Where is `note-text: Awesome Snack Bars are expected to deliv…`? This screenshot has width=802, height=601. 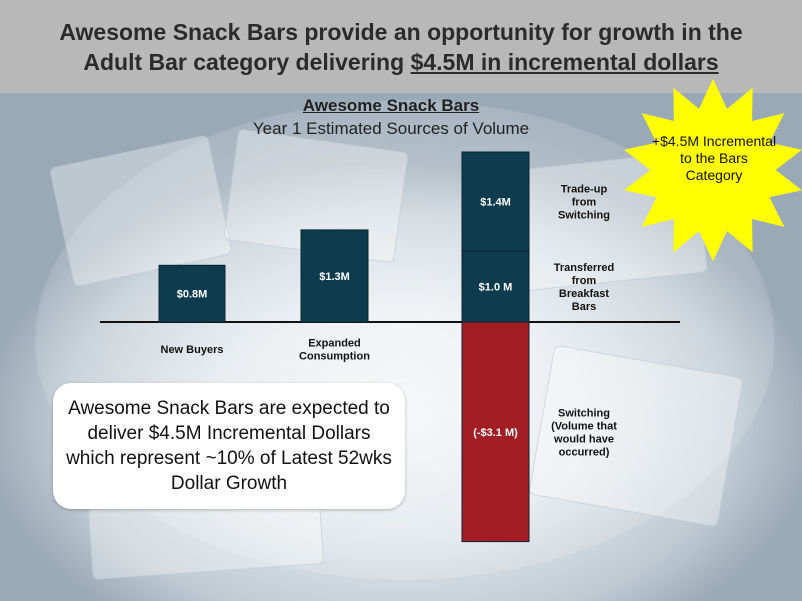
note-text: Awesome Snack Bars are expected to deliv… is located at coordinates (229, 446).